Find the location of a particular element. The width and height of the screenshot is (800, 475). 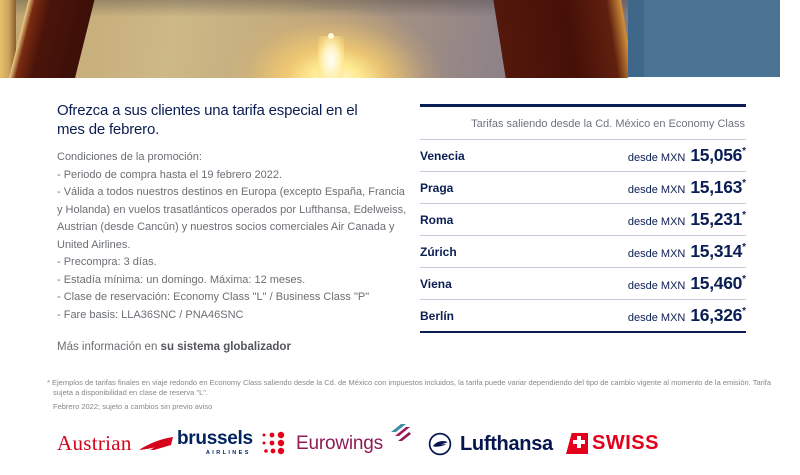

eurowings-logo: Eurowings is located at coordinates (353, 439).